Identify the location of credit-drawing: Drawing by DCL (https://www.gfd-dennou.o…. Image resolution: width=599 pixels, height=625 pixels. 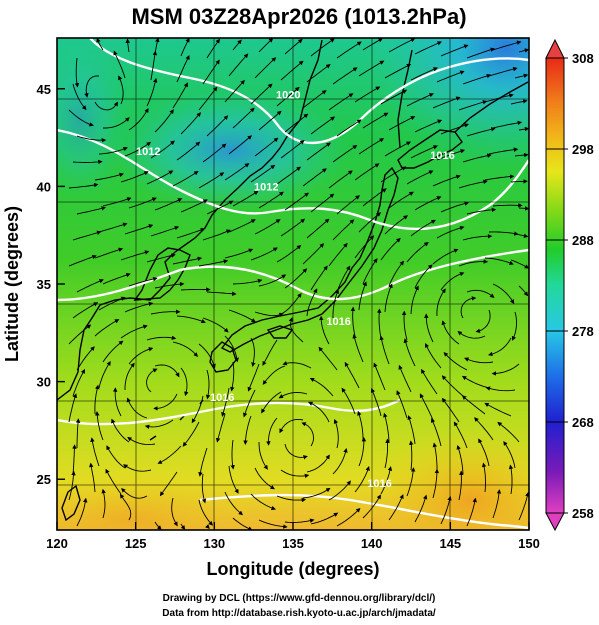
(299, 598).